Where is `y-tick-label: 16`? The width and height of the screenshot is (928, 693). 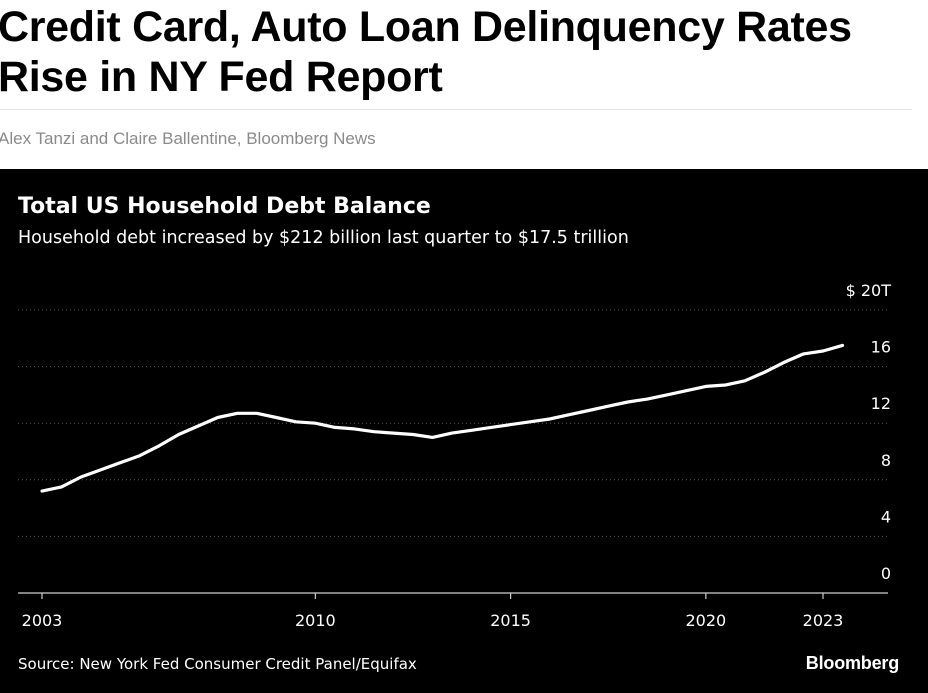
y-tick-label: 16 is located at coordinates (881, 347).